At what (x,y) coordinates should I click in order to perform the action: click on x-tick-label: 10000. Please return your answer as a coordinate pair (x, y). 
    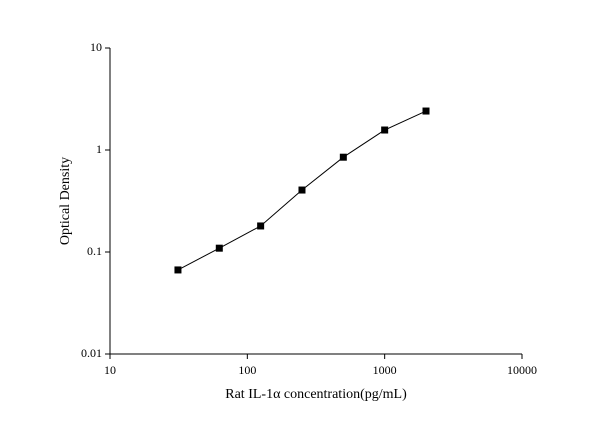
    Looking at the image, I should click on (522, 370).